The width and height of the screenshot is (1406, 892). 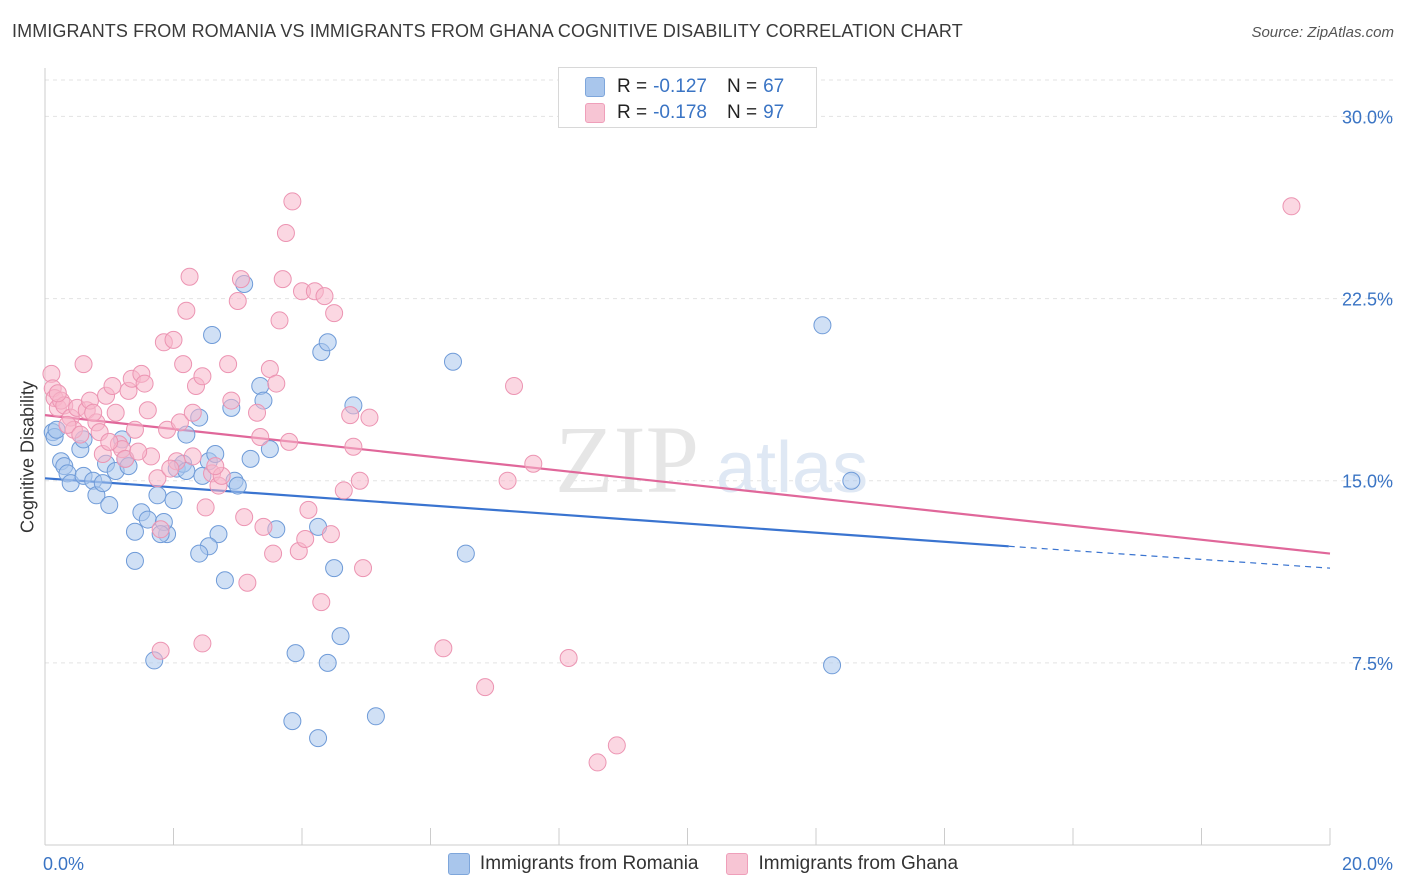 I want to click on watermark-zip: ZIP, so click(x=627, y=459).